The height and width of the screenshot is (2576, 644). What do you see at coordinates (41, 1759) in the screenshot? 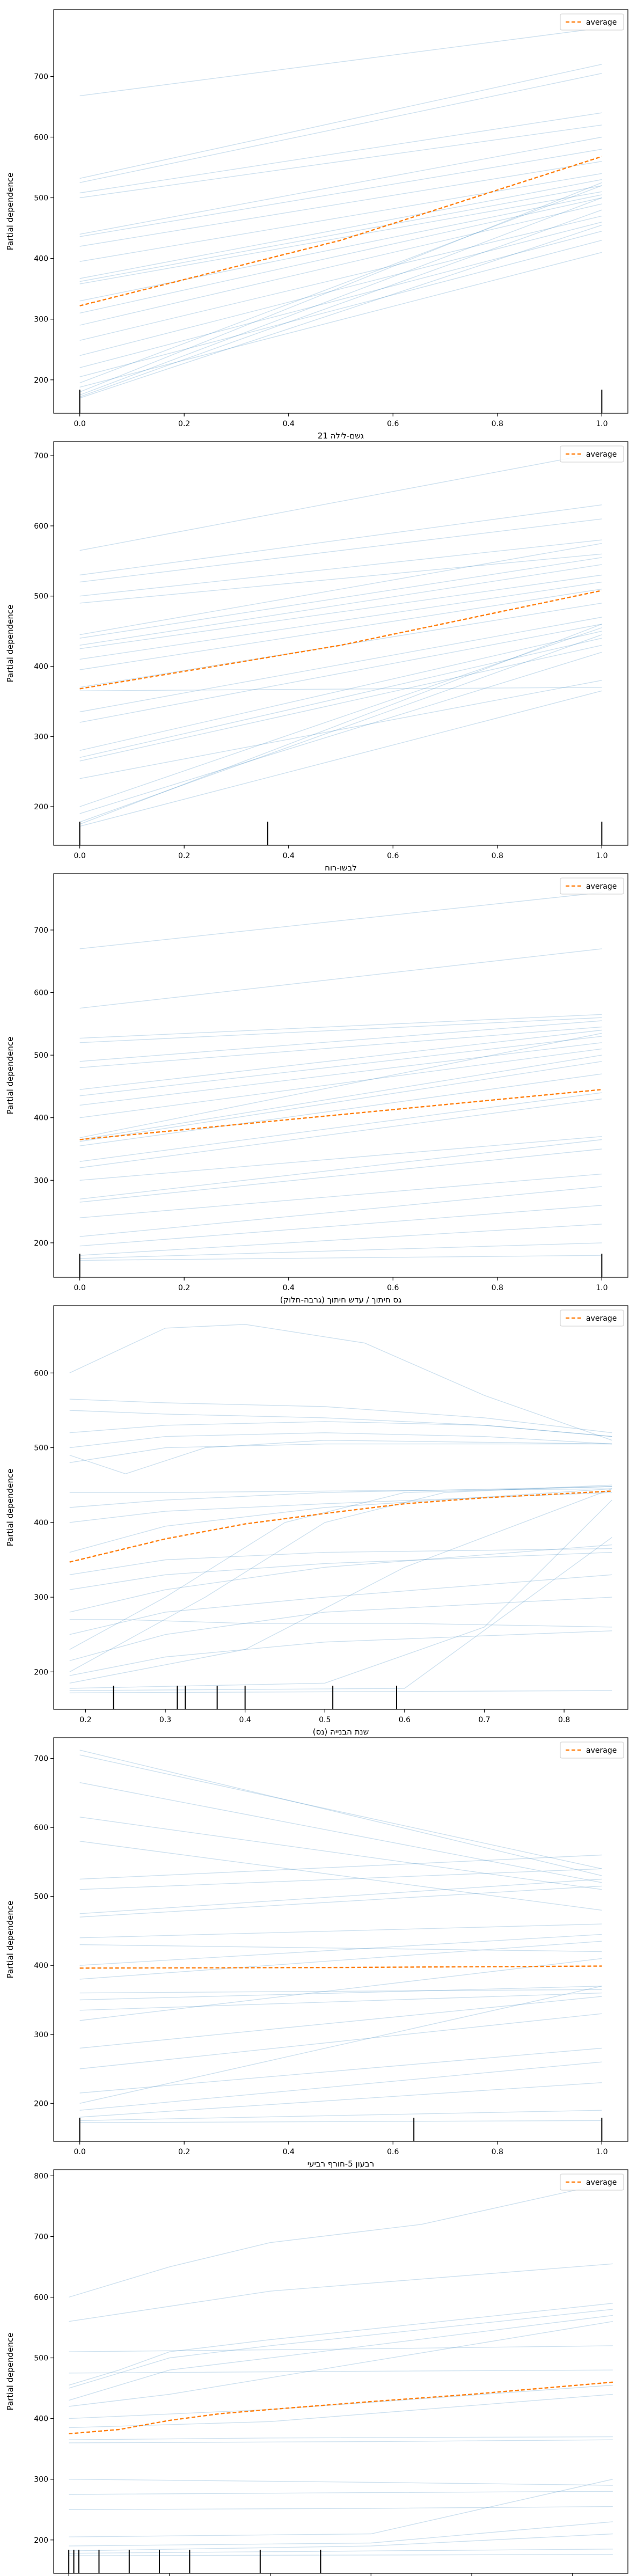
I see `y-tick-label: 700` at bounding box center [41, 1759].